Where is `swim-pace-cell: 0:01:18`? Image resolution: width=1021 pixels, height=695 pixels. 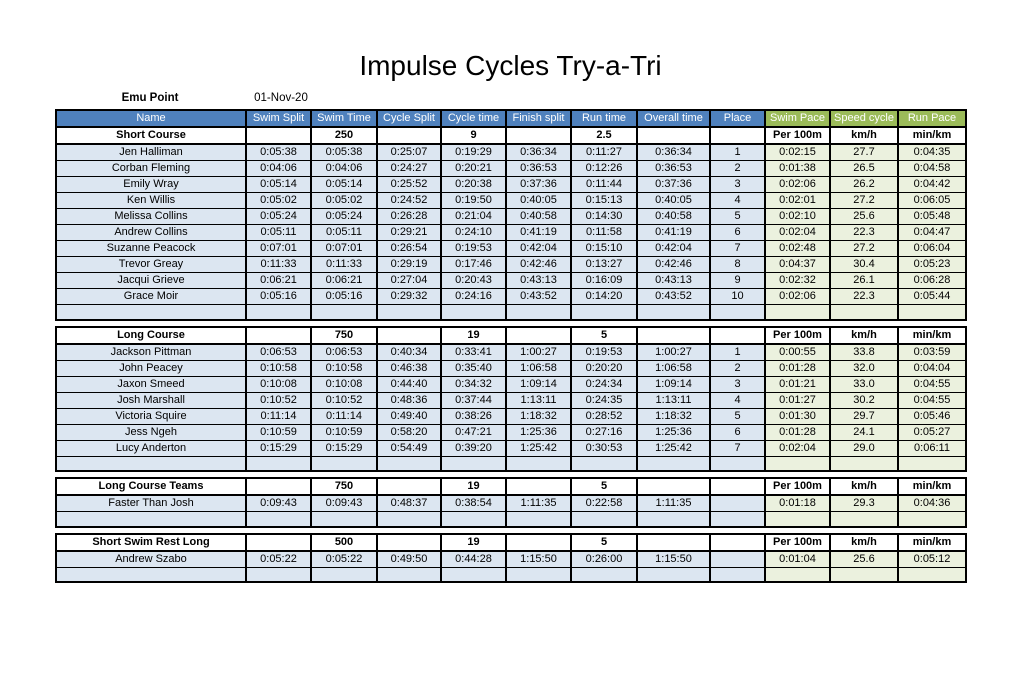
swim-pace-cell: 0:01:18 is located at coordinates (797, 503).